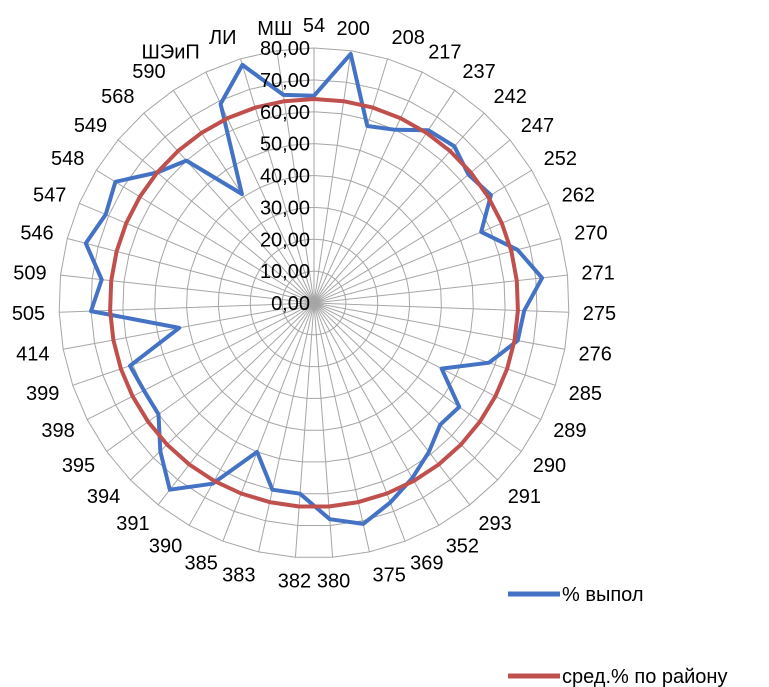 This screenshot has width=769, height=687. What do you see at coordinates (285, 272) in the screenshot?
I see `radial-tick-label: 10,00` at bounding box center [285, 272].